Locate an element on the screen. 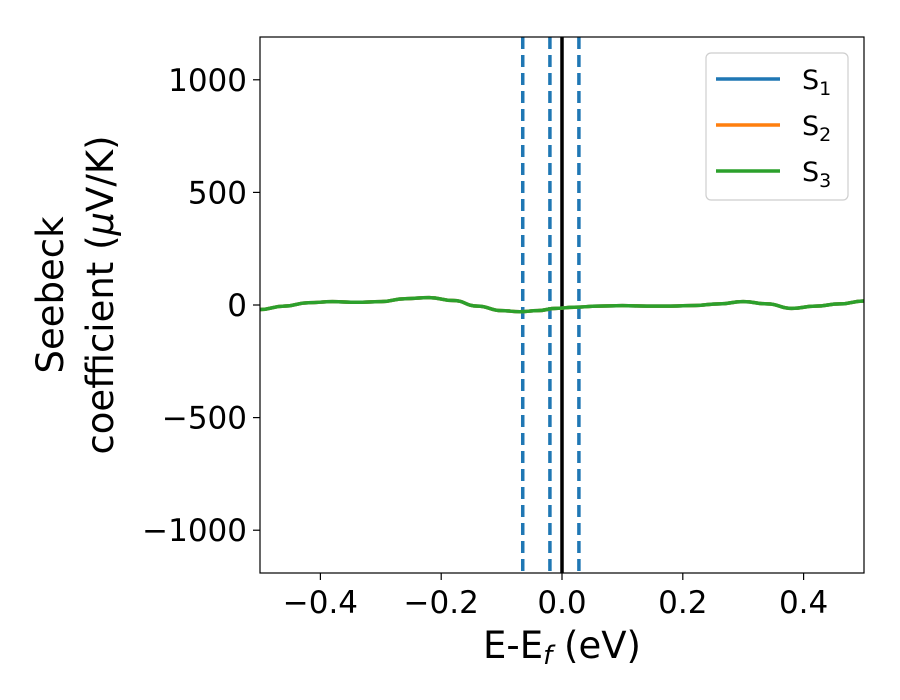  x-tick-label: −0.4 is located at coordinates (320, 603).